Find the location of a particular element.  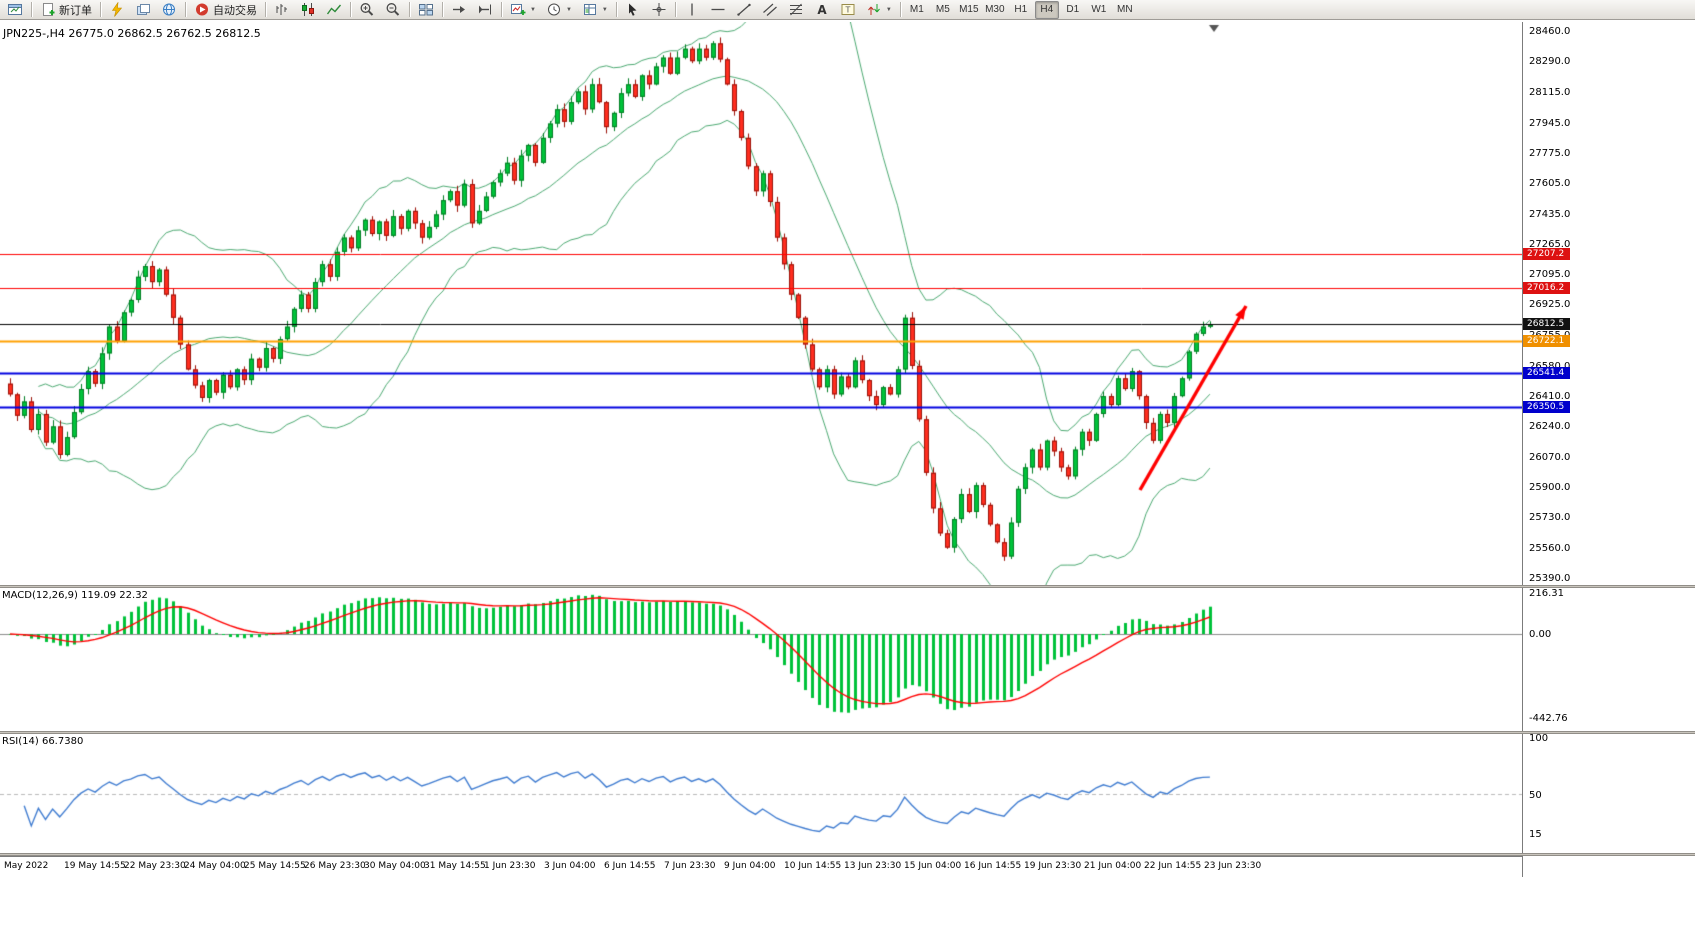

svg-text: A is located at coordinates (822, 10).